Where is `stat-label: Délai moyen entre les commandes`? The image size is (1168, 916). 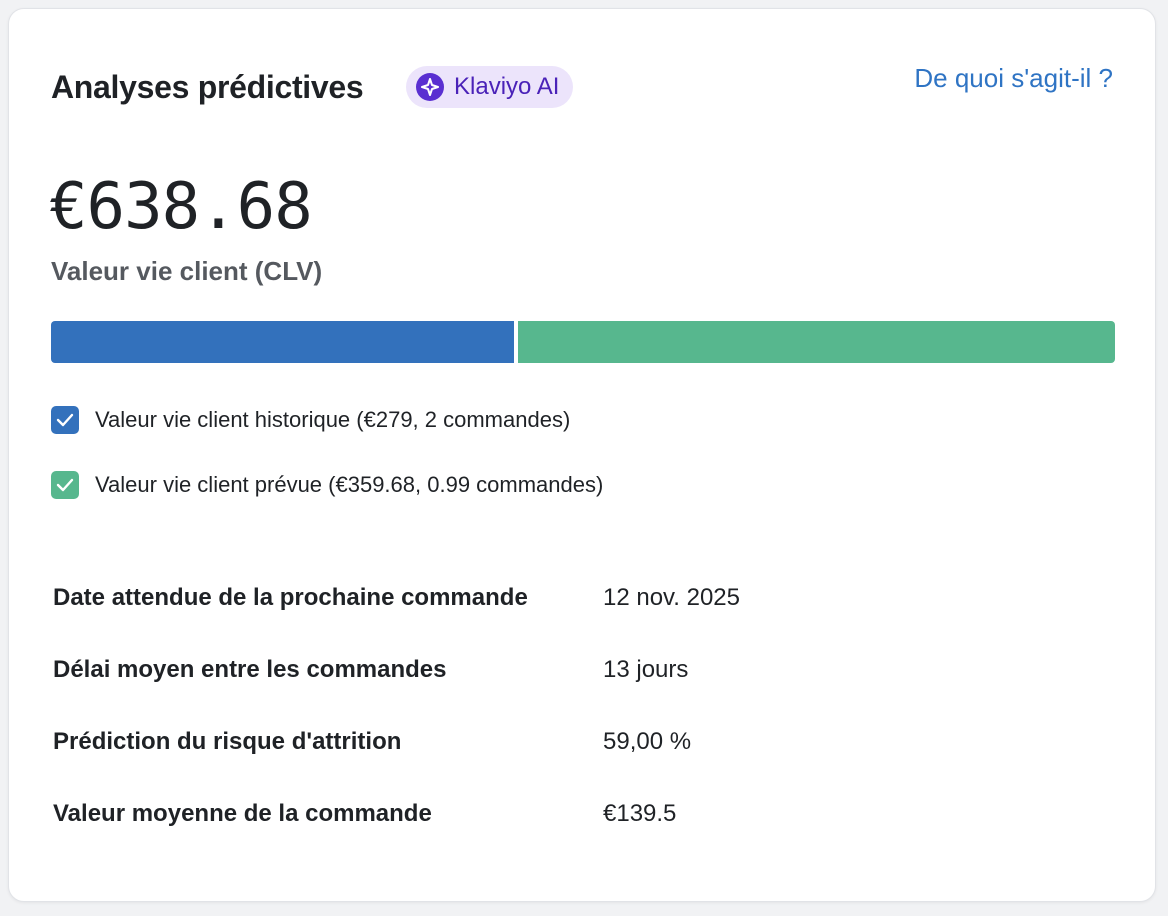
stat-label: Délai moyen entre les commandes is located at coordinates (250, 669).